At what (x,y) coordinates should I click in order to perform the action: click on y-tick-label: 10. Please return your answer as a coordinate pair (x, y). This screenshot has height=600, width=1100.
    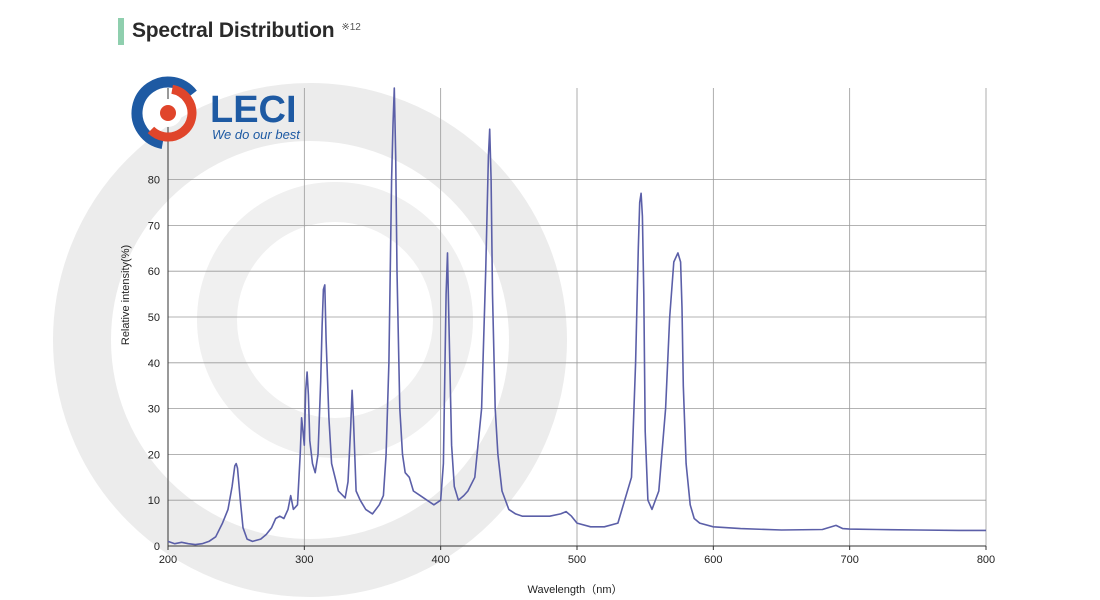
    Looking at the image, I should click on (154, 501).